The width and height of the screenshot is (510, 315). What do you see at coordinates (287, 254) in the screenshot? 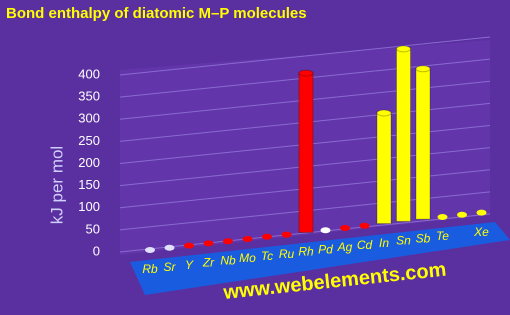
I see `x-tick-label: Ru` at bounding box center [287, 254].